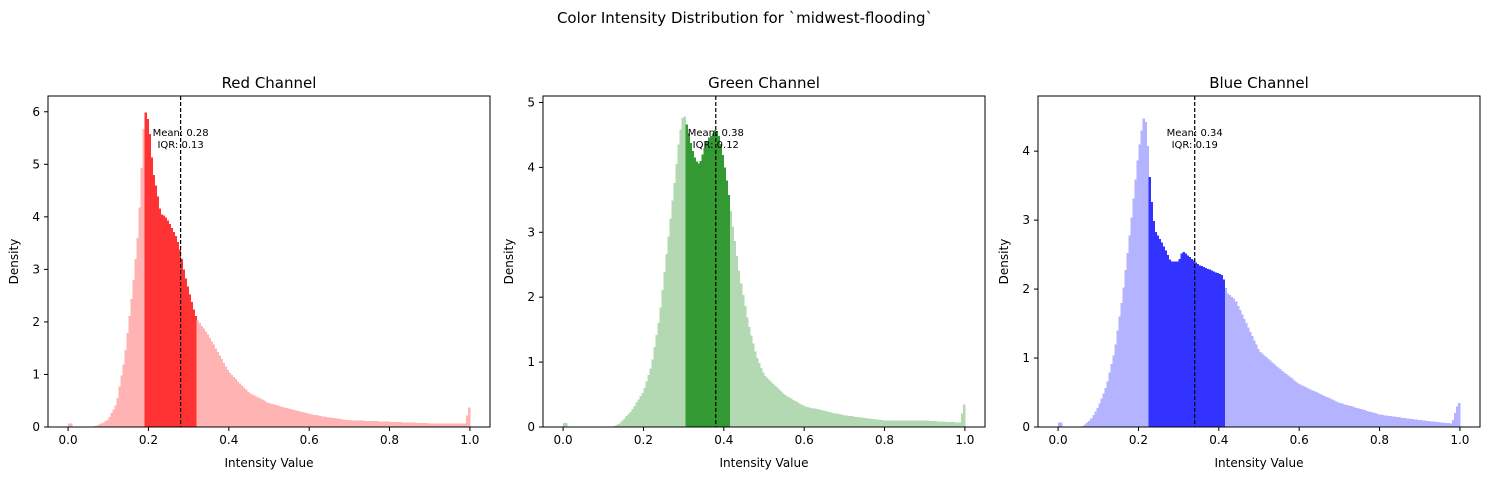  Describe the element at coordinates (1218, 440) in the screenshot. I see `x-tick-label: 0.4` at that location.